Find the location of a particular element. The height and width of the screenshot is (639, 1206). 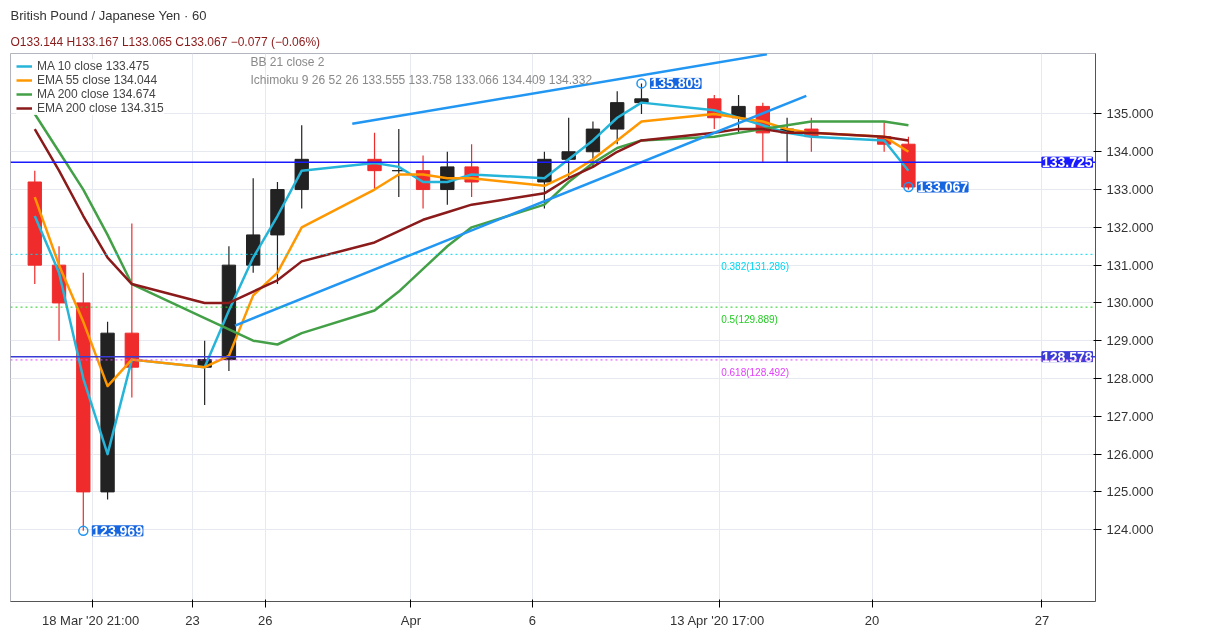

x-tick-label: 13 Apr '20 17:00 is located at coordinates (717, 620).